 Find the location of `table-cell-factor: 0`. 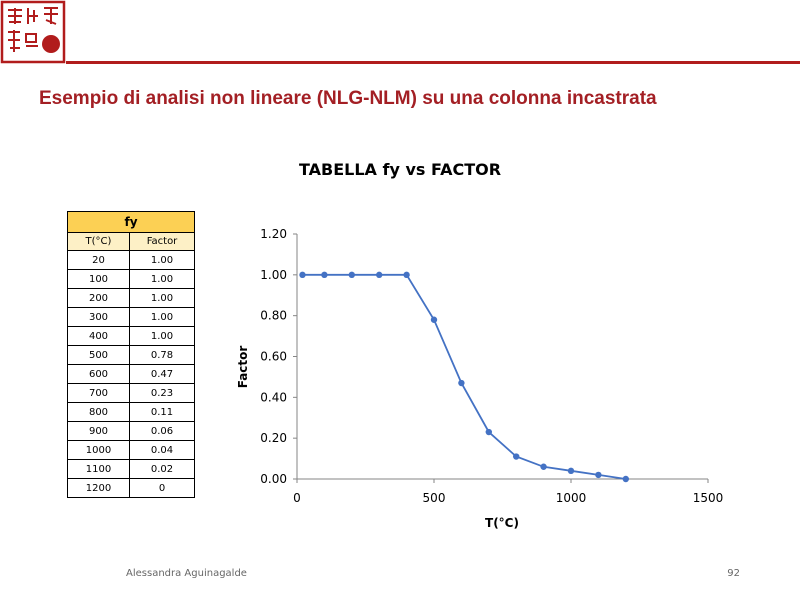

table-cell-factor: 0 is located at coordinates (162, 488).